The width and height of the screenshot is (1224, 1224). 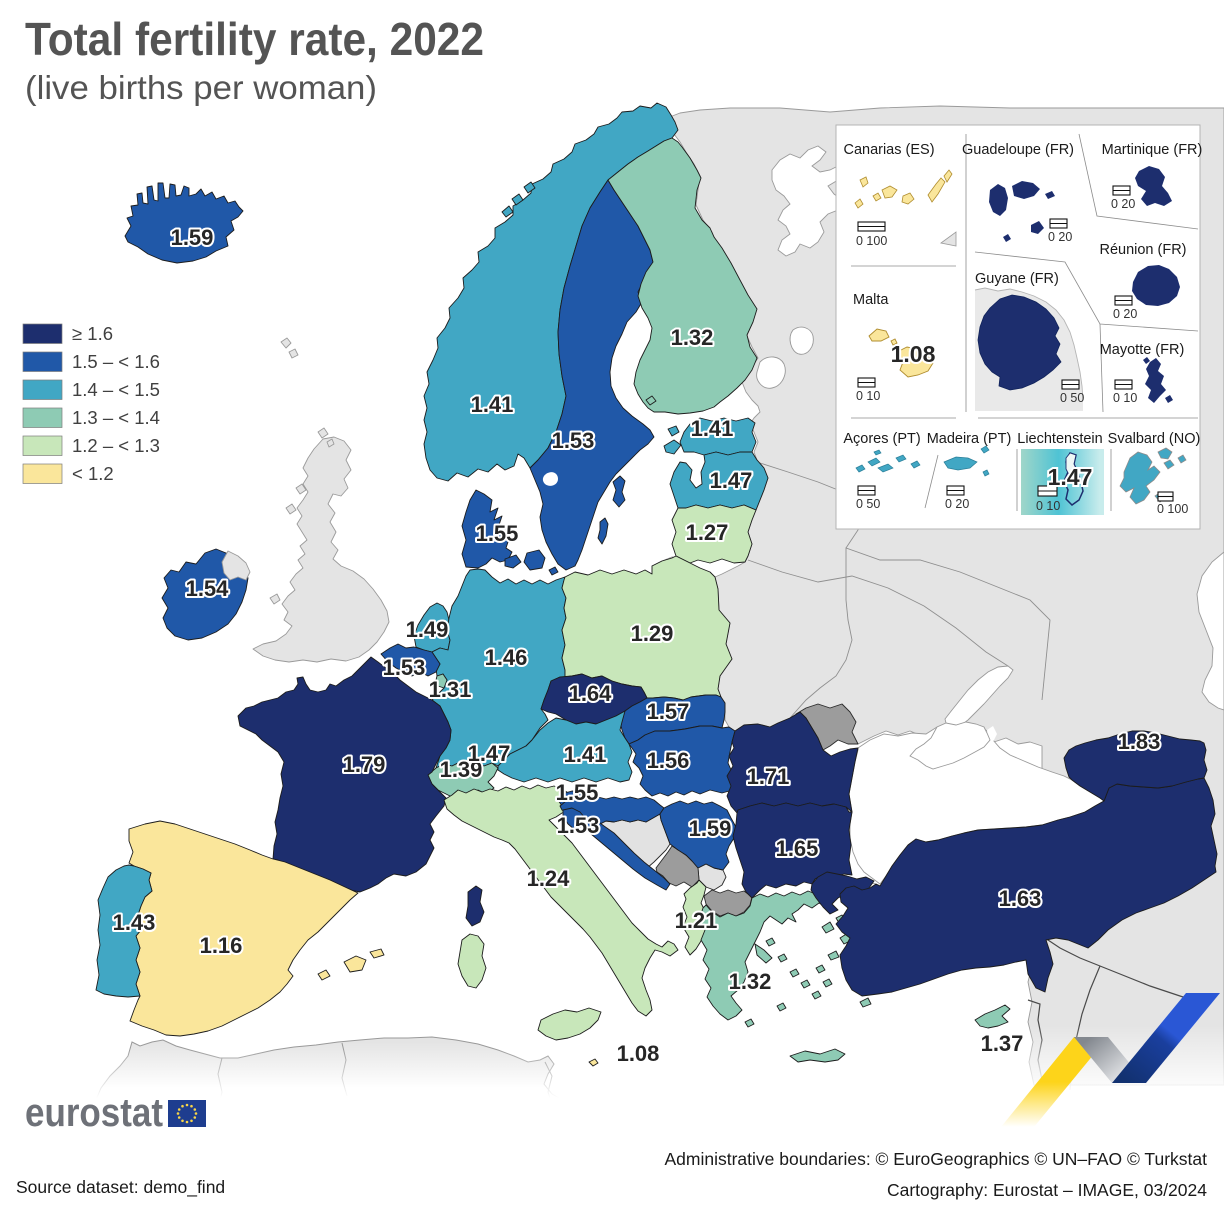 I want to click on svg-text: 1.79, so click(x=364, y=764).